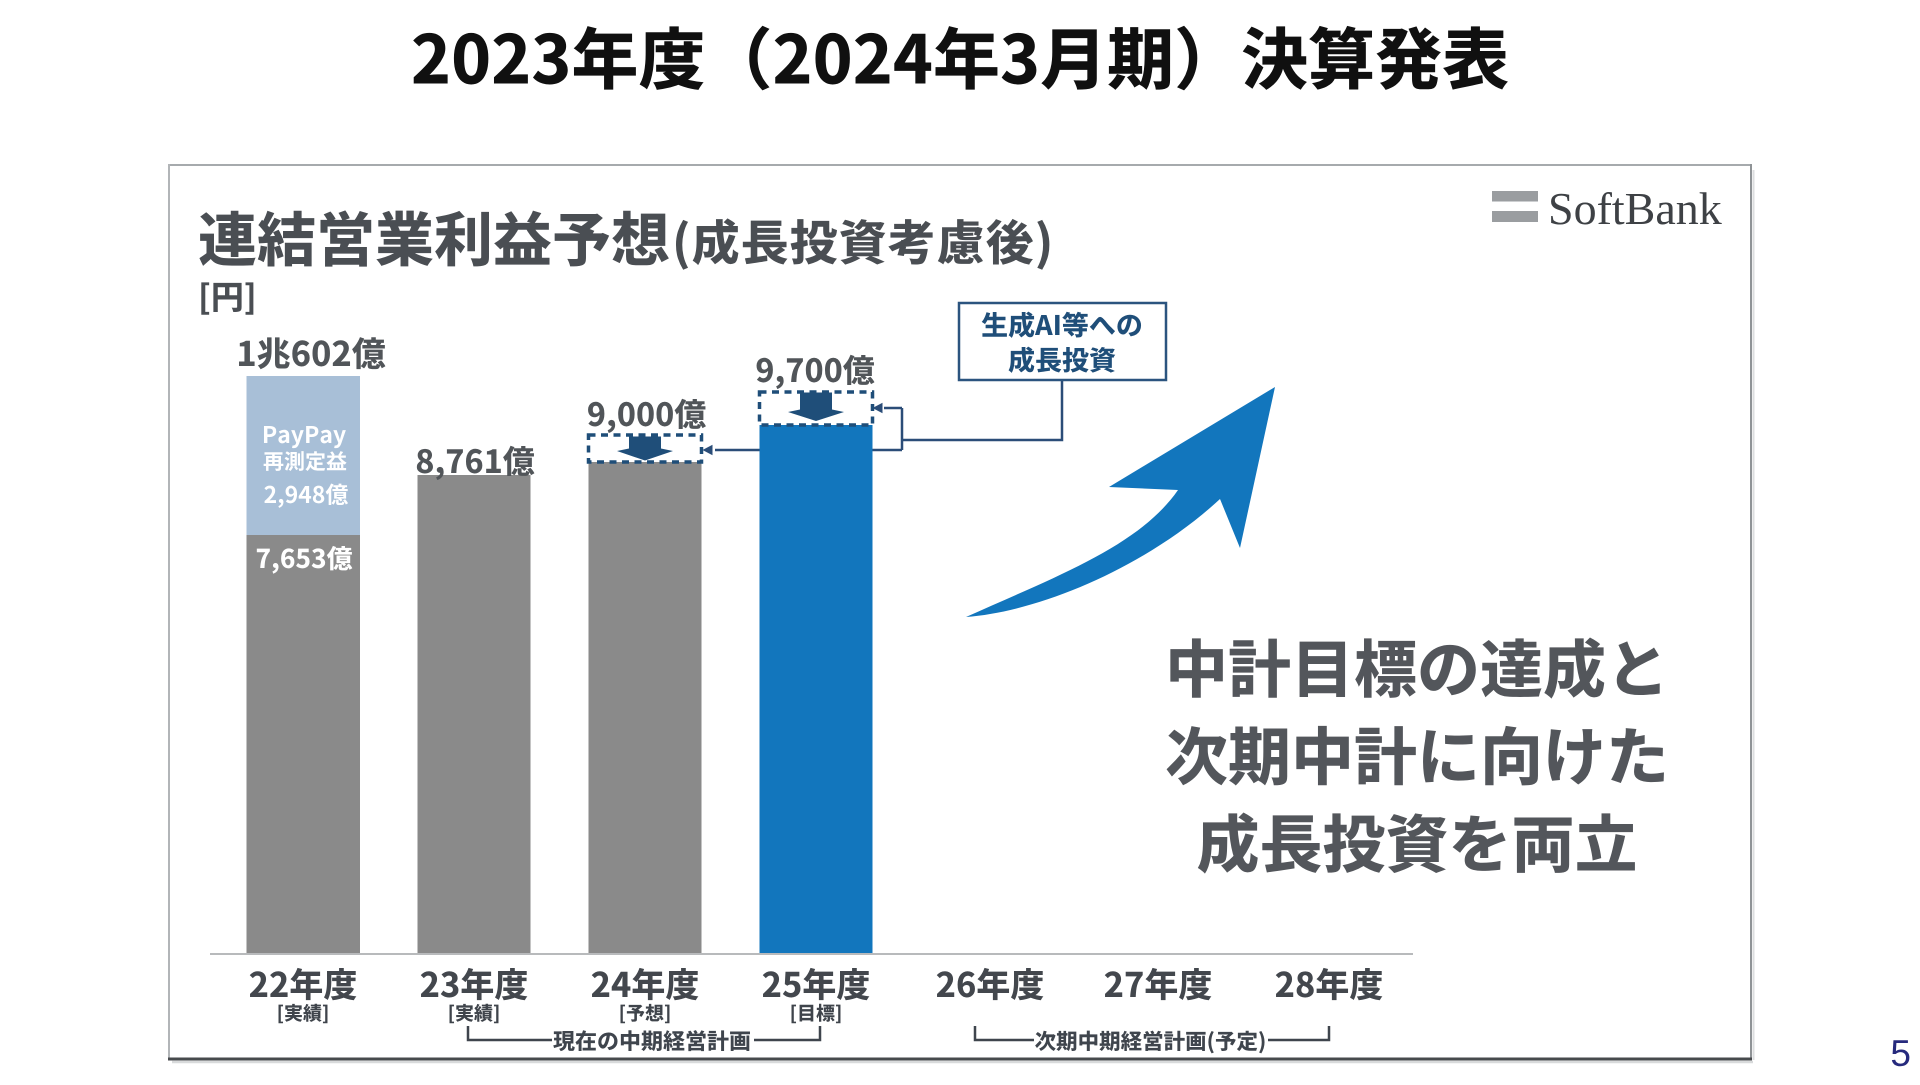  I want to click on svg-text: SoftBank, so click(1635, 208).